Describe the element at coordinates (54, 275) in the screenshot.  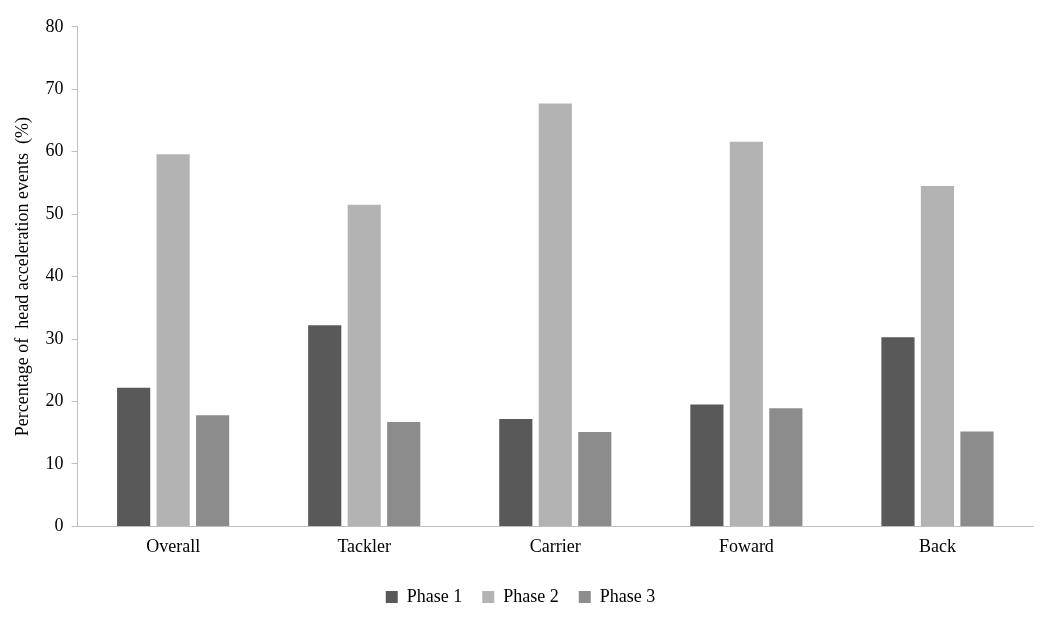
I see `y-tick-label: 40` at that location.